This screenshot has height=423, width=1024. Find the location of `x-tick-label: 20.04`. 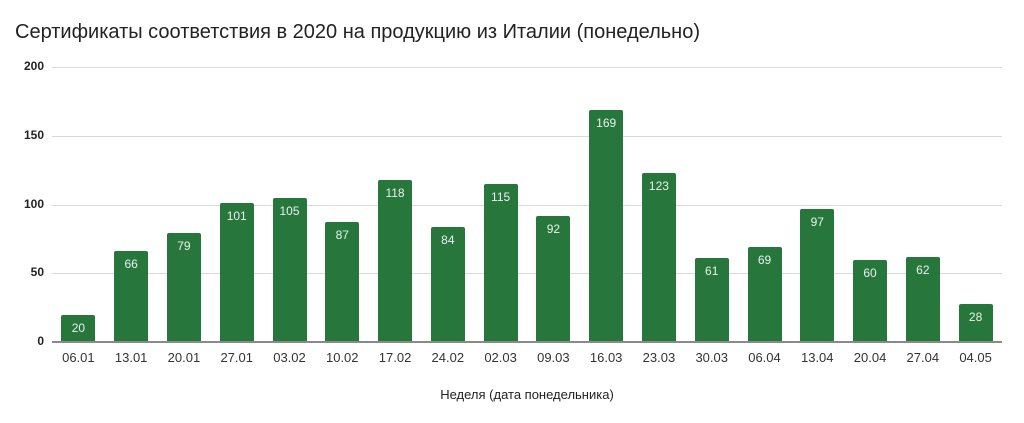

x-tick-label: 20.04 is located at coordinates (870, 357).